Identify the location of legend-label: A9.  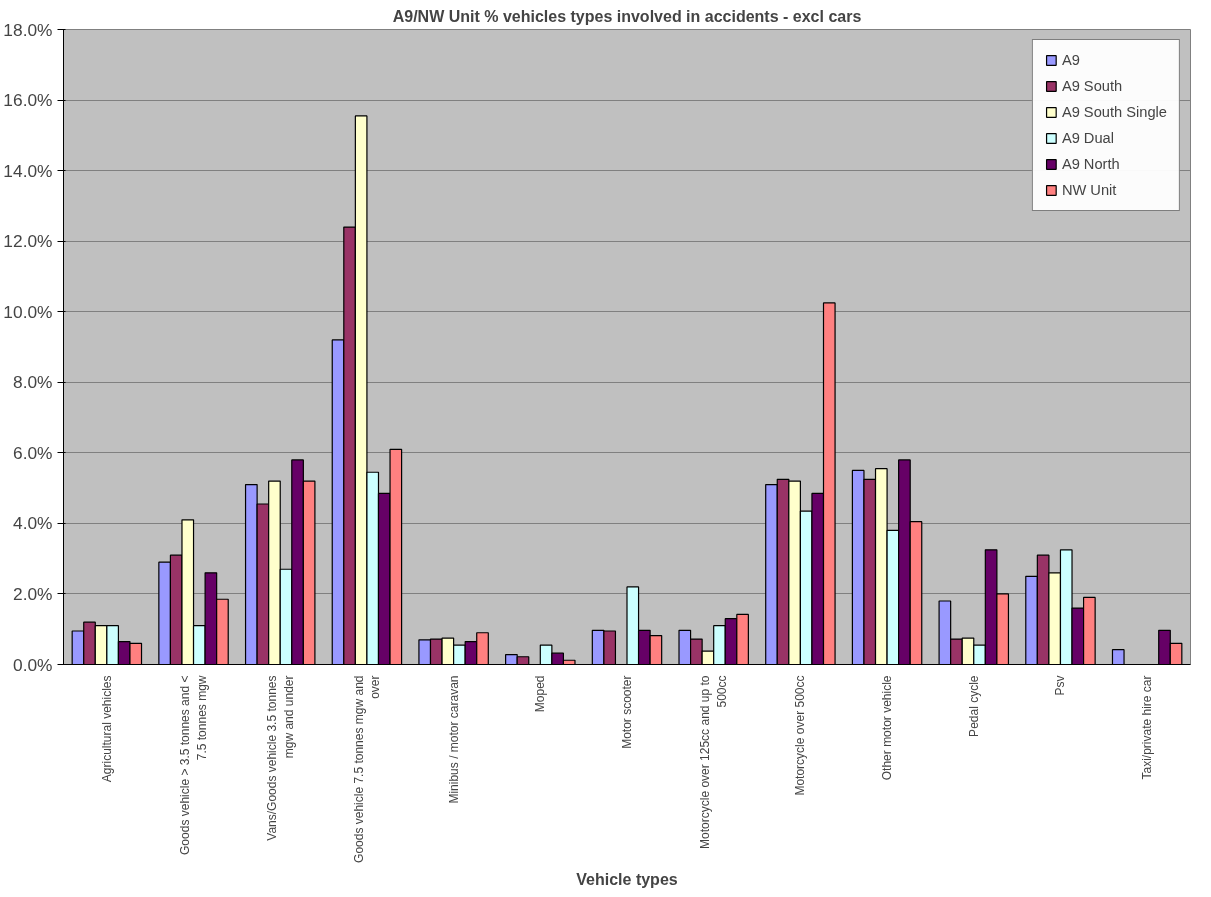
(1071, 60).